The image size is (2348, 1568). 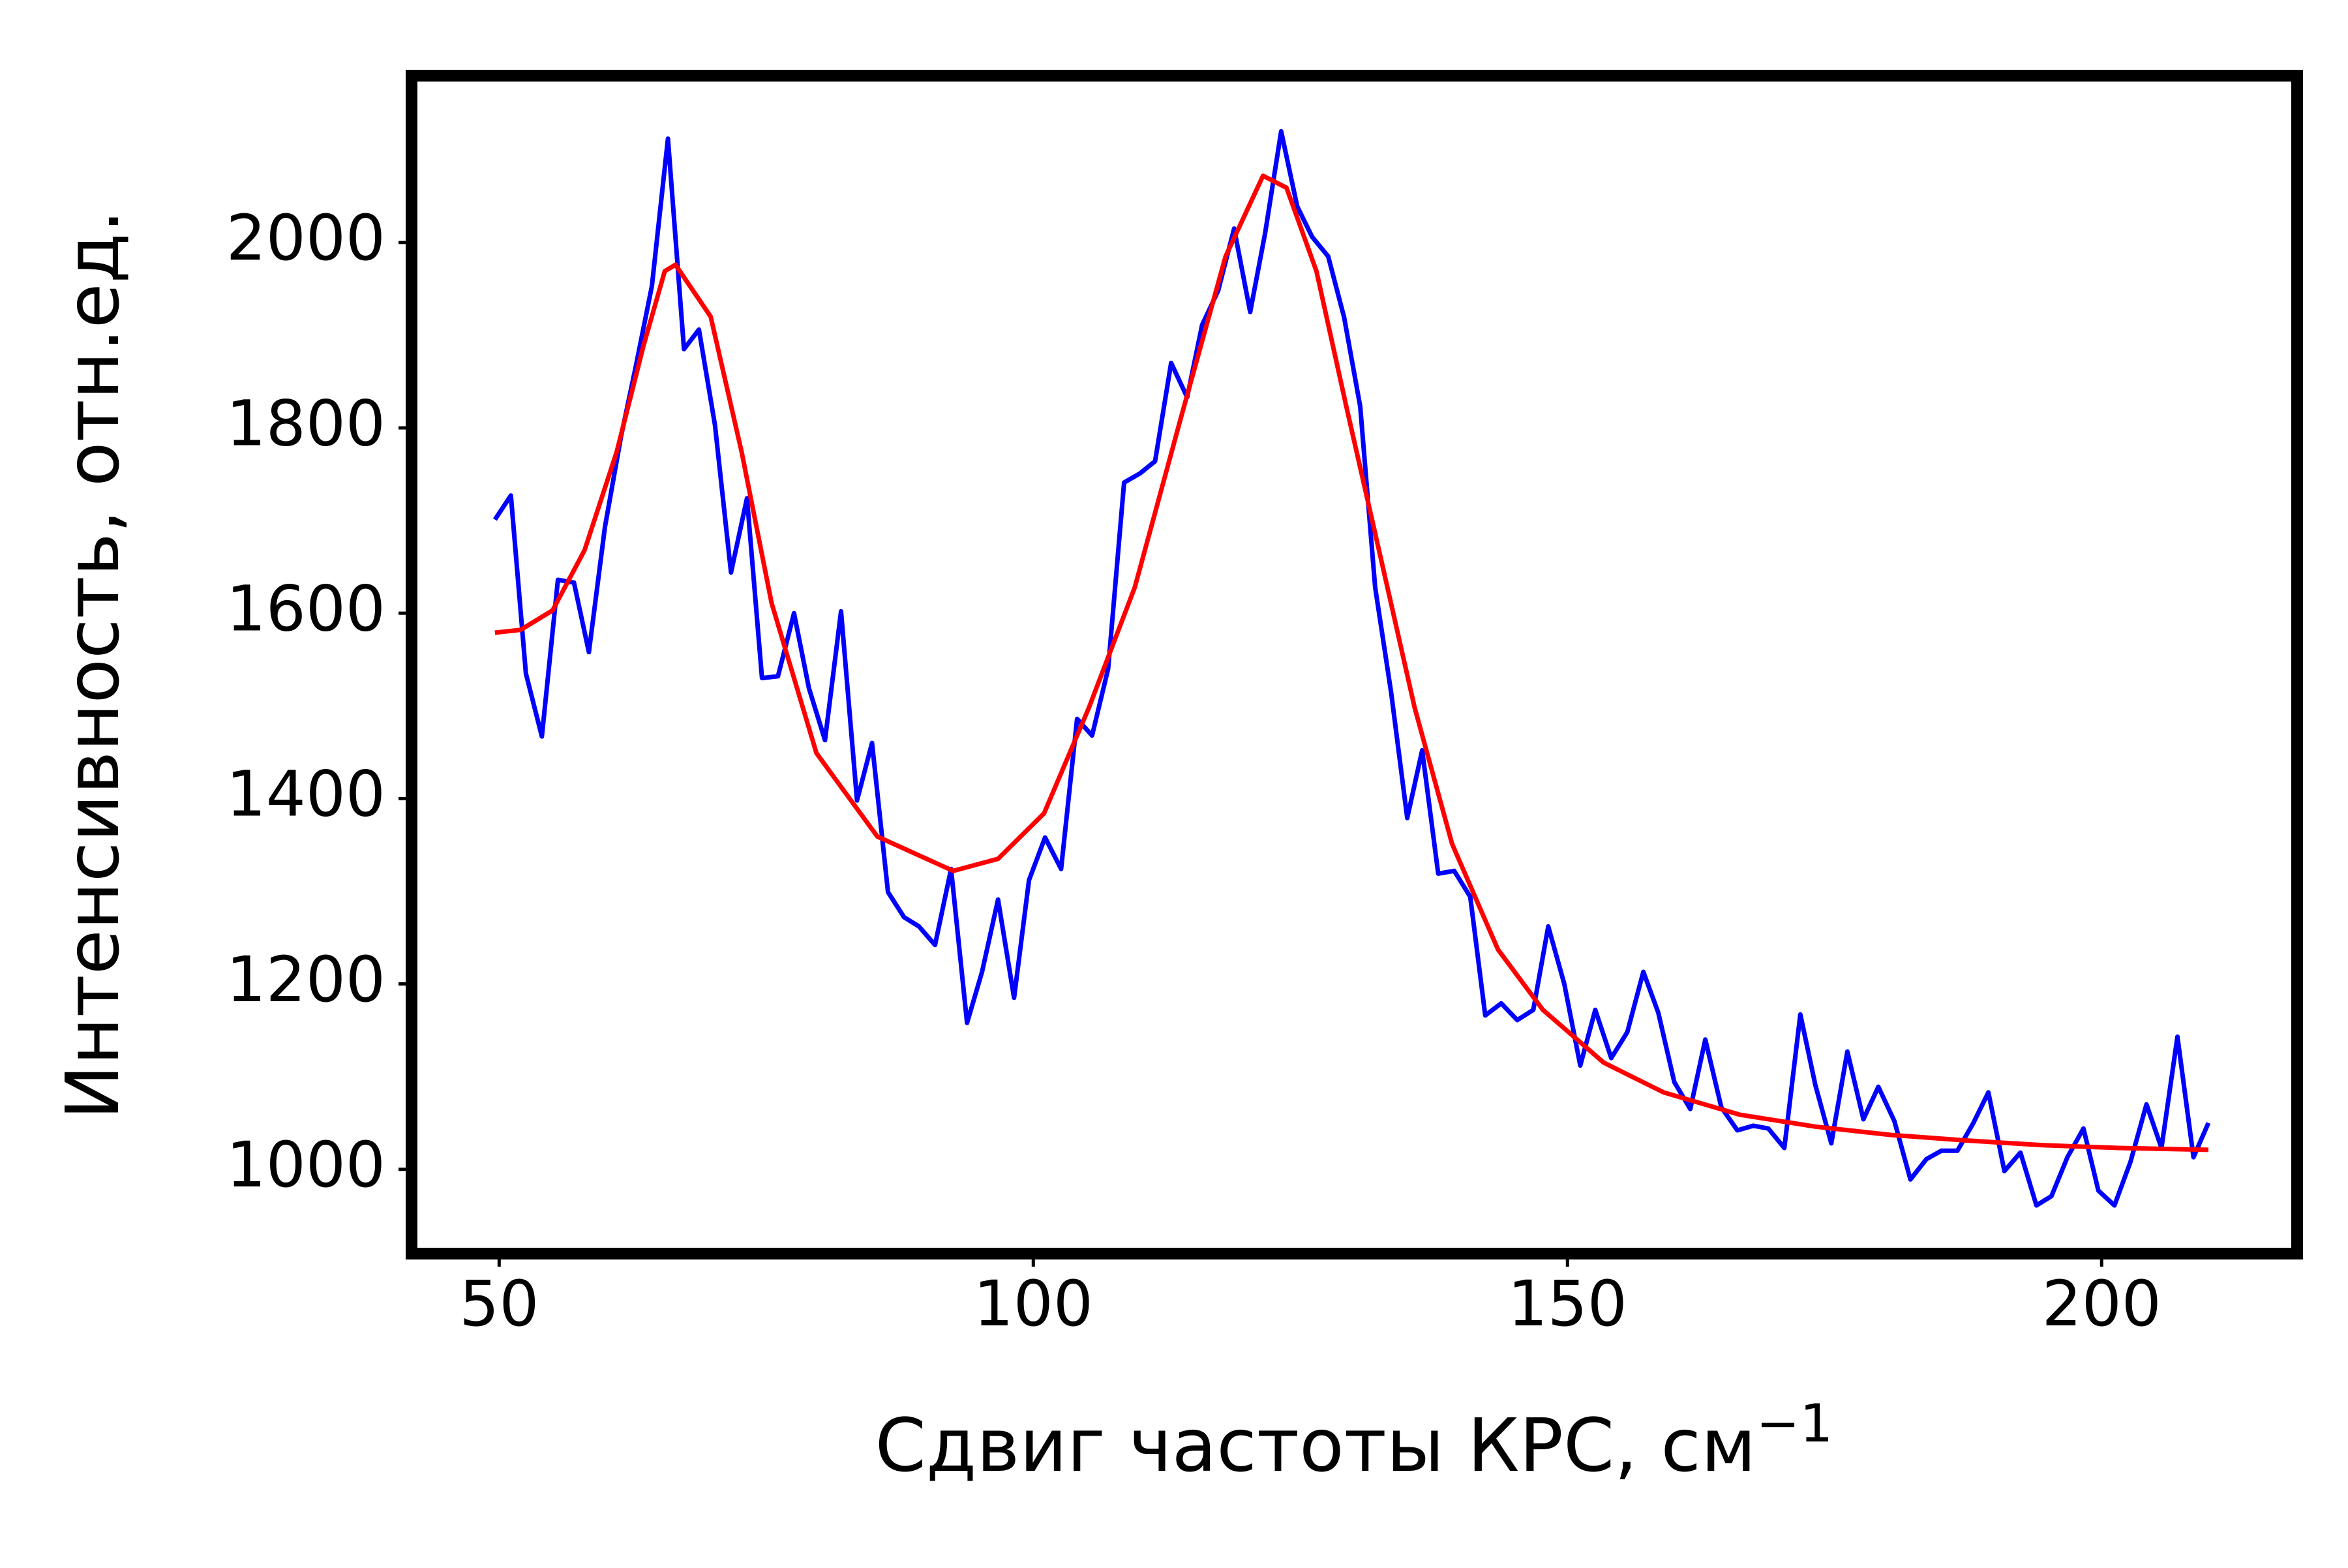 I want to click on x-tick-label: 100, so click(x=1034, y=1303).